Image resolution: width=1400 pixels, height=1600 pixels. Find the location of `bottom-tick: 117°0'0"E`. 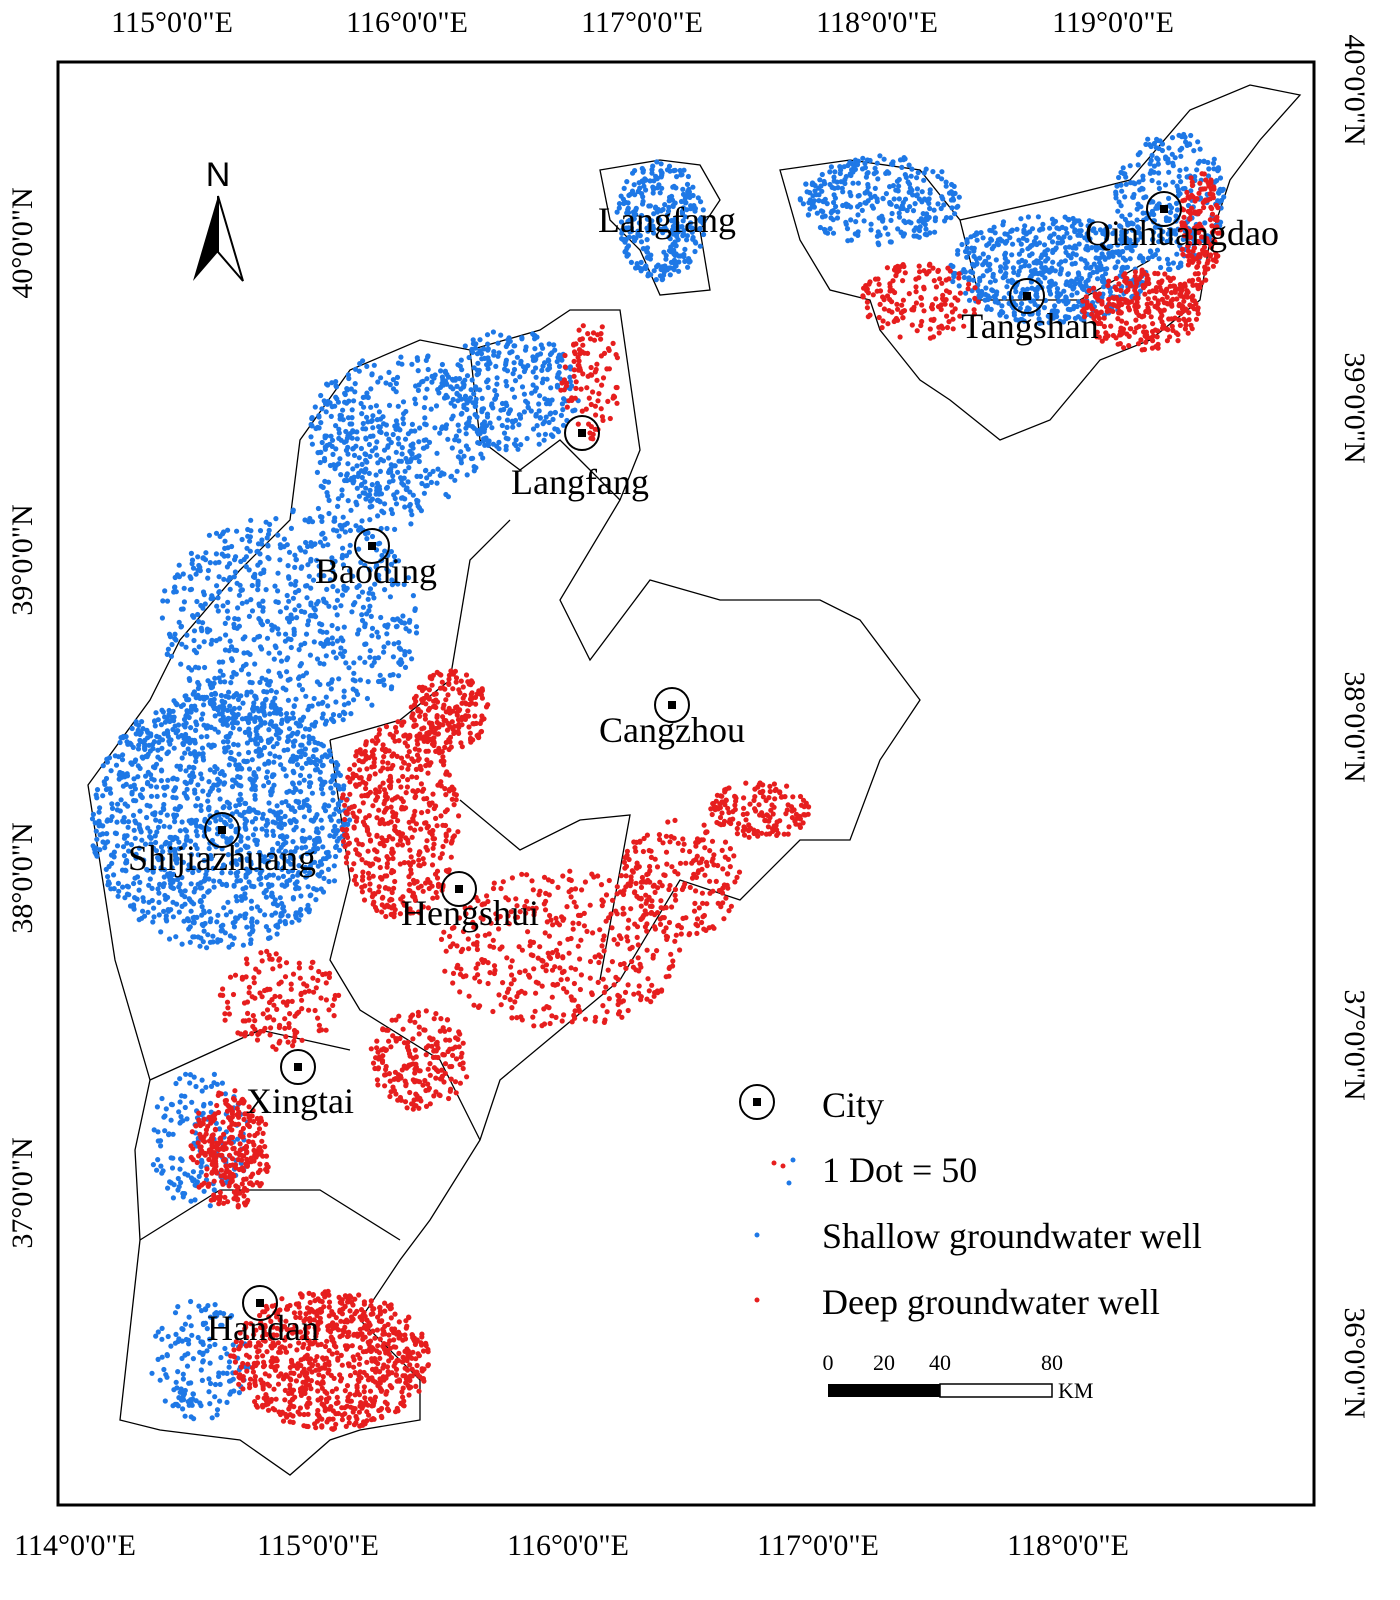

bottom-tick: 117°0'0"E is located at coordinates (818, 1545).